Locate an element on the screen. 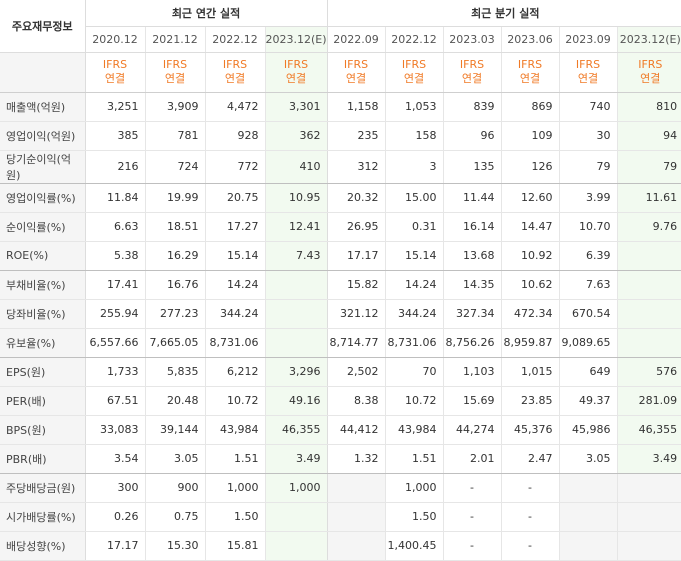 The width and height of the screenshot is (681, 561). row-label: BPS(원) is located at coordinates (42, 430).